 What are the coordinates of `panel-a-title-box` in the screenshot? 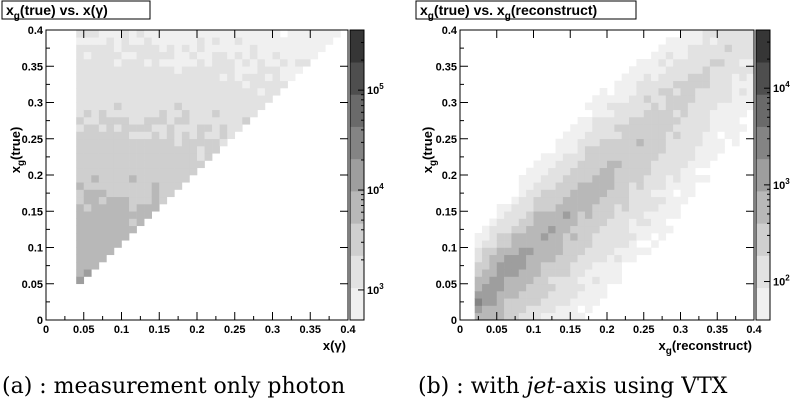 It's located at (76, 10).